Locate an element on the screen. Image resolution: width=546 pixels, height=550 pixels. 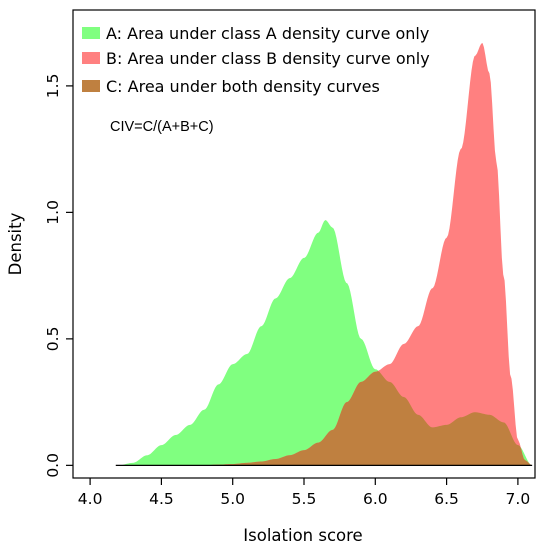
x-tick-label: 6.5 is located at coordinates (446, 499).